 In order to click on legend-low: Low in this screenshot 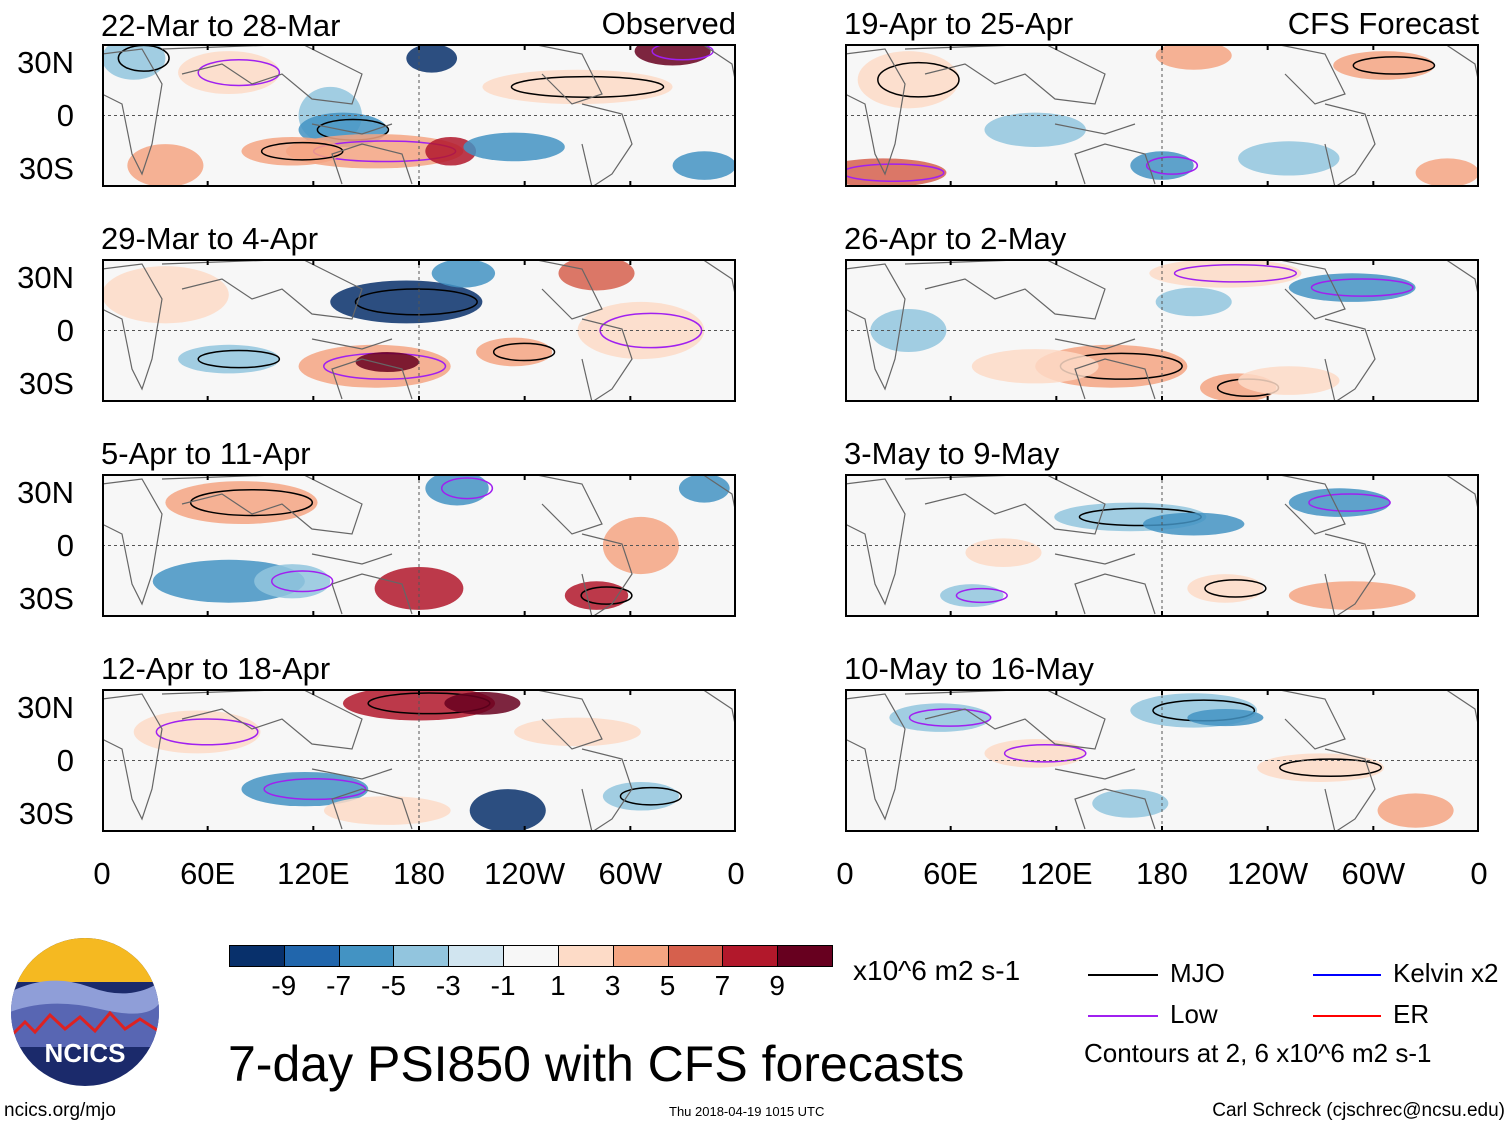, I will do `click(1153, 1014)`.